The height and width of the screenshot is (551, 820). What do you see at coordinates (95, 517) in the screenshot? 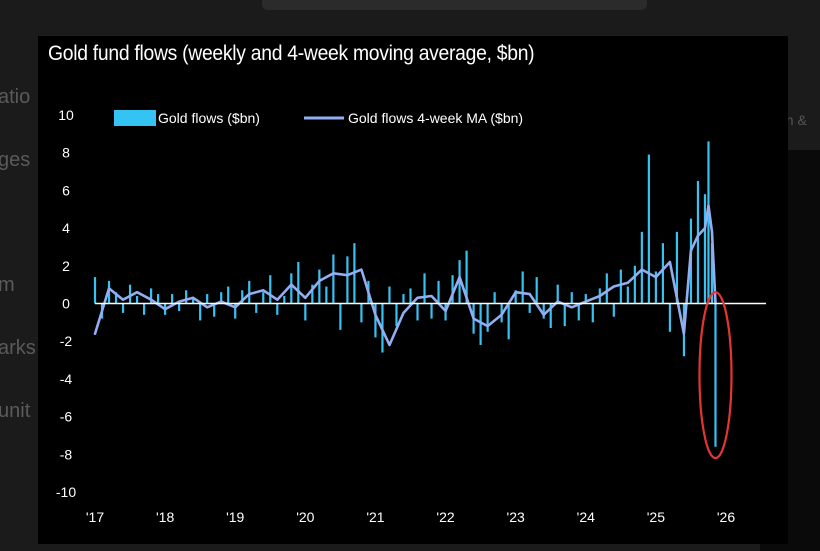
I see `x-tick-label: '17` at bounding box center [95, 517].